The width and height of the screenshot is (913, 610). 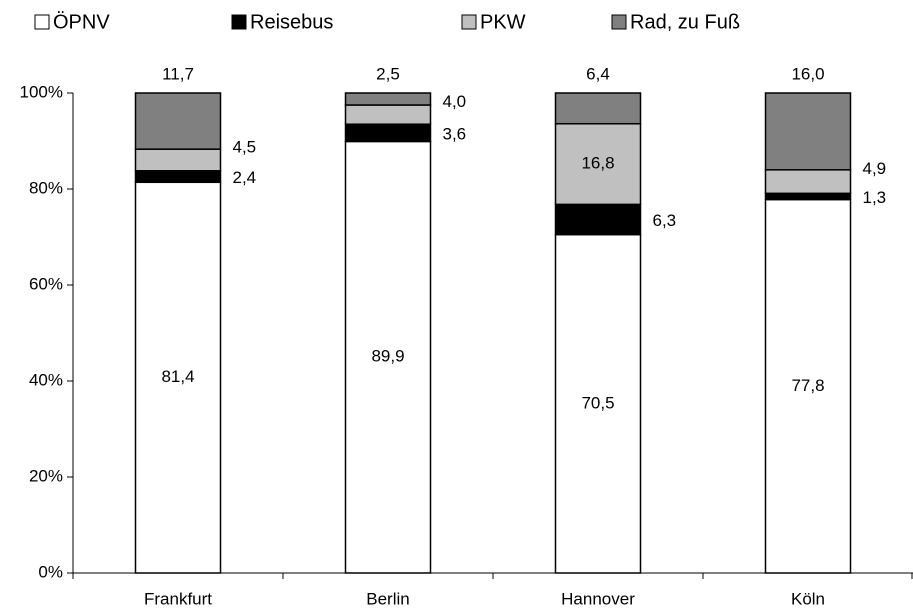 I want to click on value-label: 4,0, so click(x=455, y=101).